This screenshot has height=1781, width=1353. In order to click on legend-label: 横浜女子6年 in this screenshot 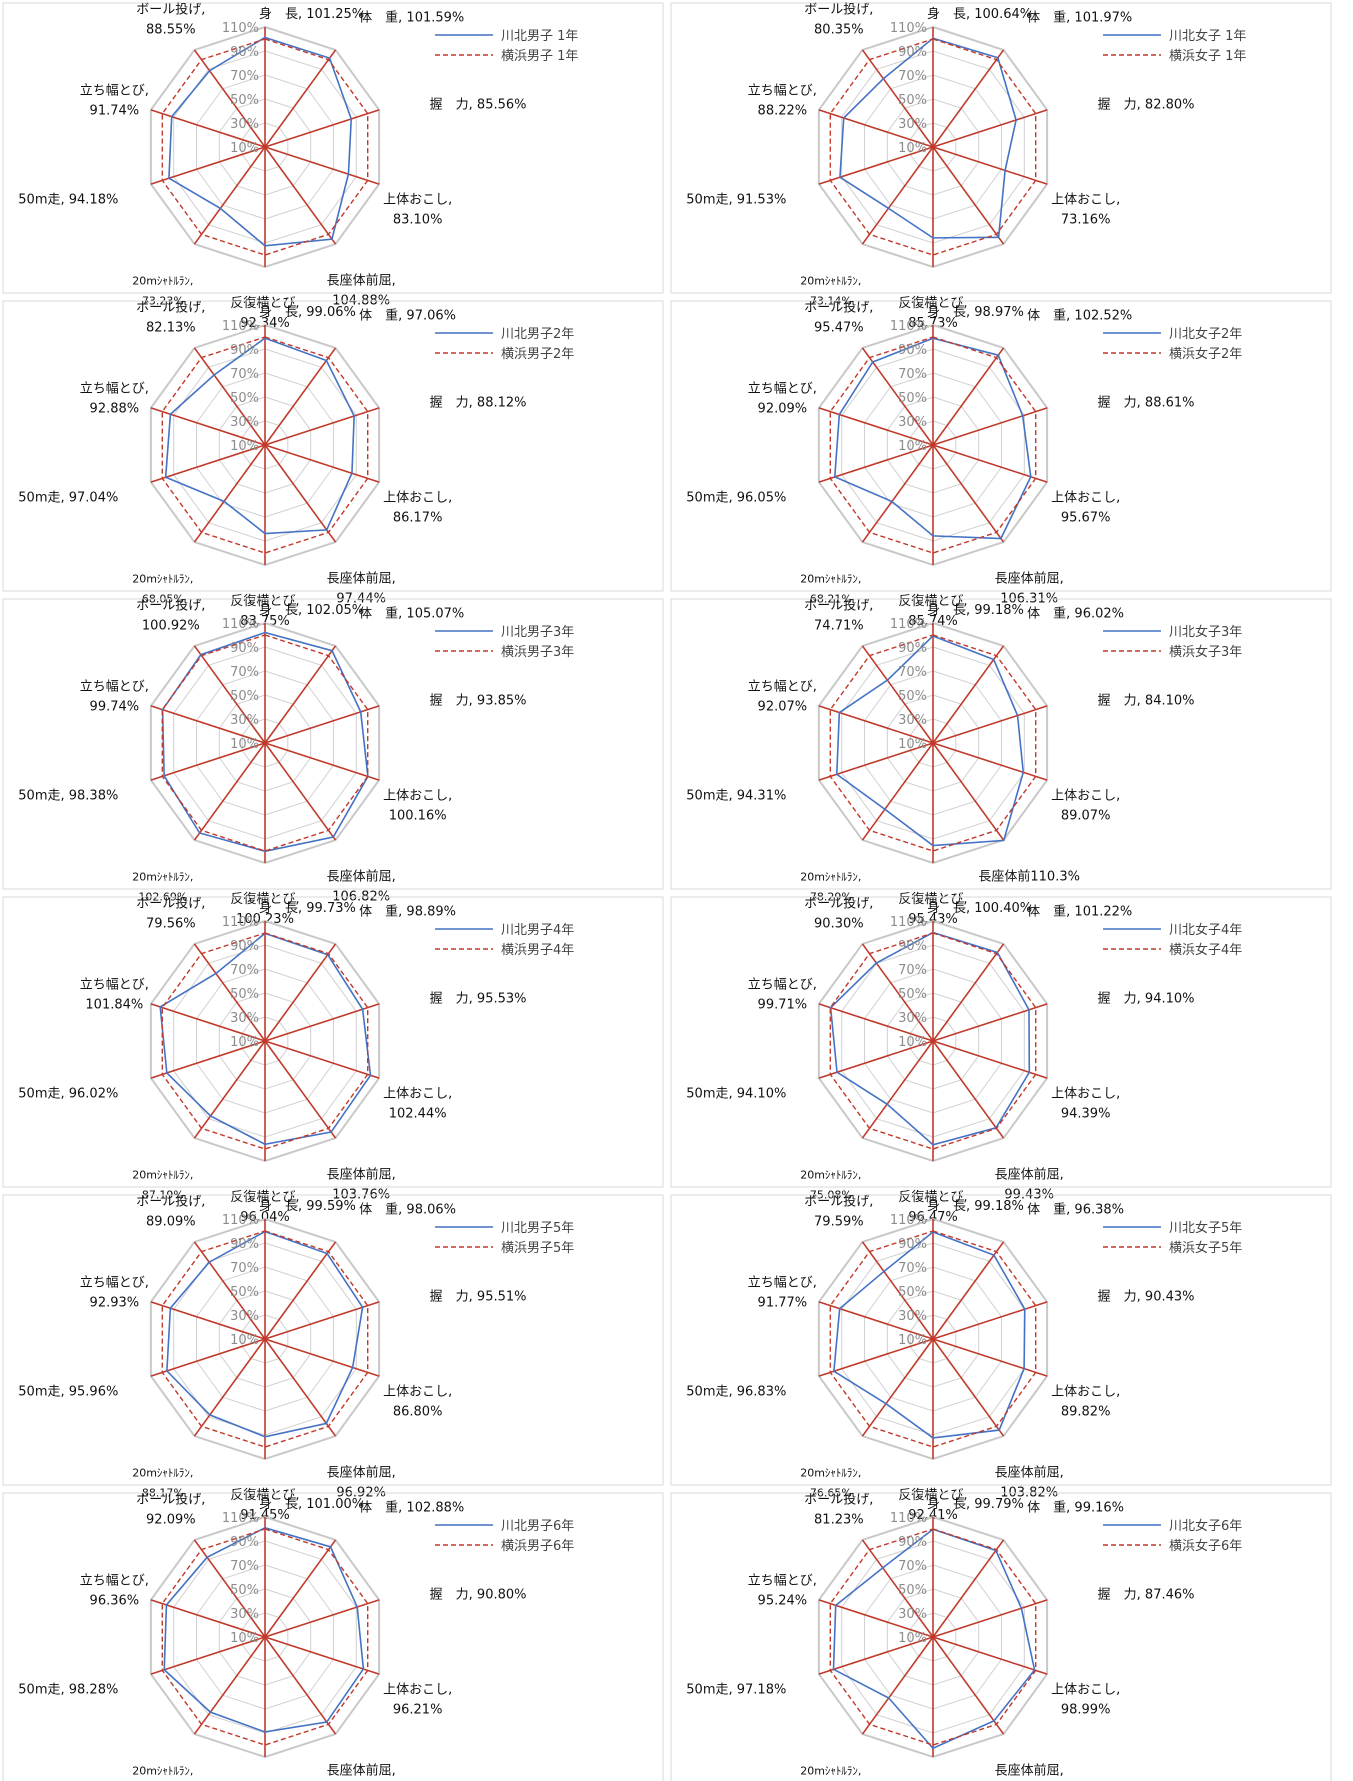, I will do `click(1205, 1546)`.